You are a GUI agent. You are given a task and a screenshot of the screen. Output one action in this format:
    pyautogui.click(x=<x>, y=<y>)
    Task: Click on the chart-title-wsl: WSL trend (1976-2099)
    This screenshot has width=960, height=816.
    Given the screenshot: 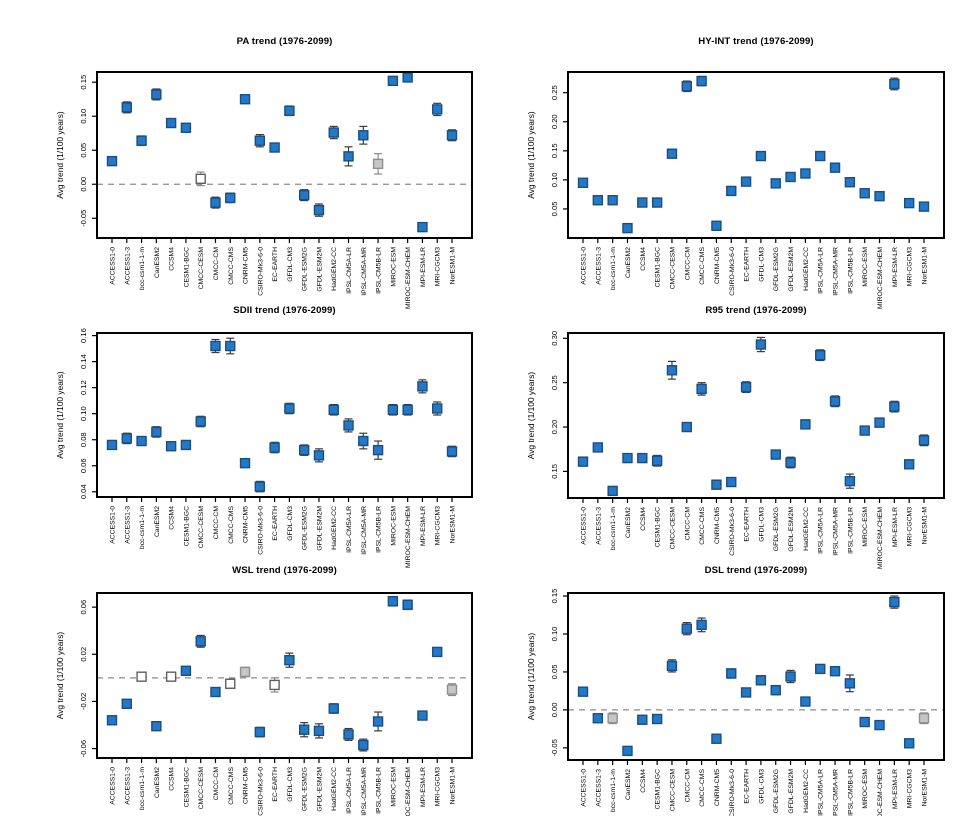 What is the action you would take?
    pyautogui.click(x=284, y=570)
    